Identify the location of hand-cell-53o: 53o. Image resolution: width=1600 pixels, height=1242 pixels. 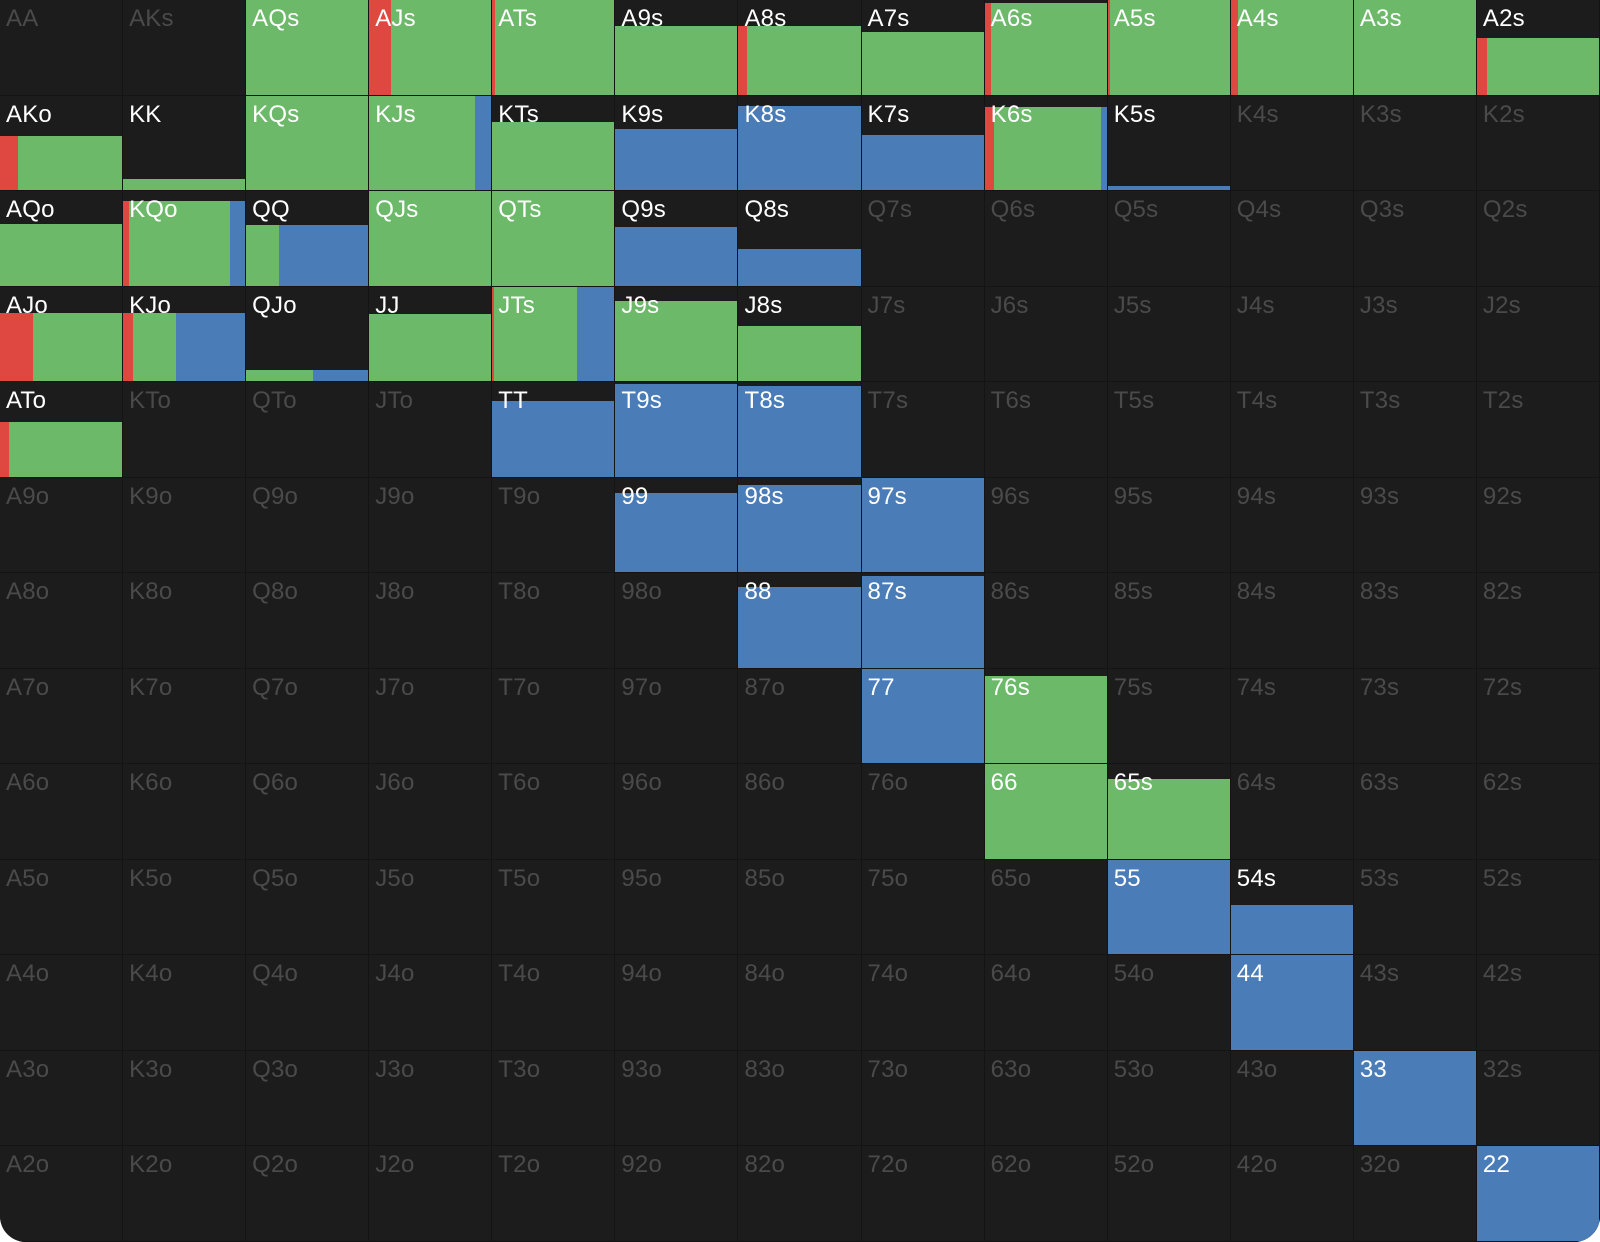
(1169, 1098).